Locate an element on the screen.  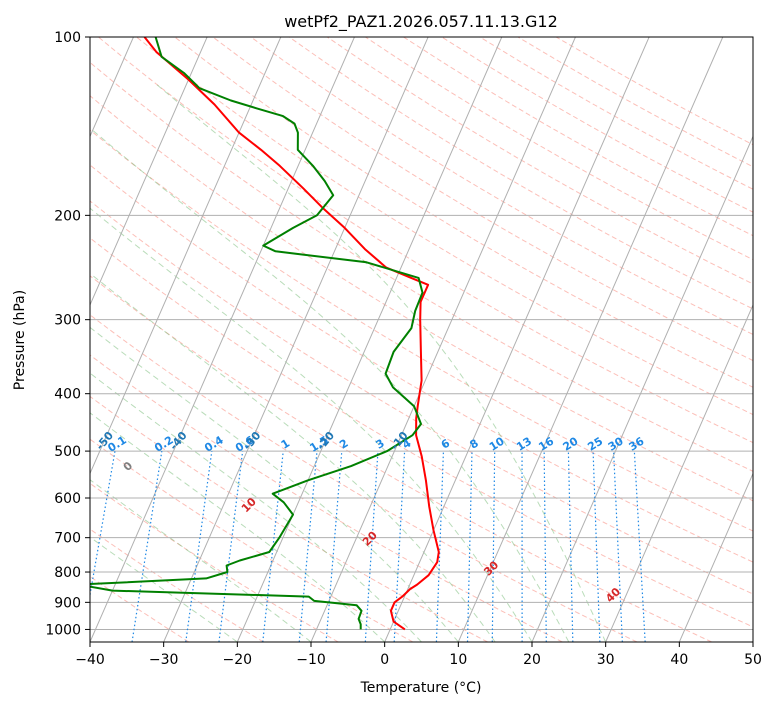
y-tick-label: 900 is located at coordinates (67, 603).